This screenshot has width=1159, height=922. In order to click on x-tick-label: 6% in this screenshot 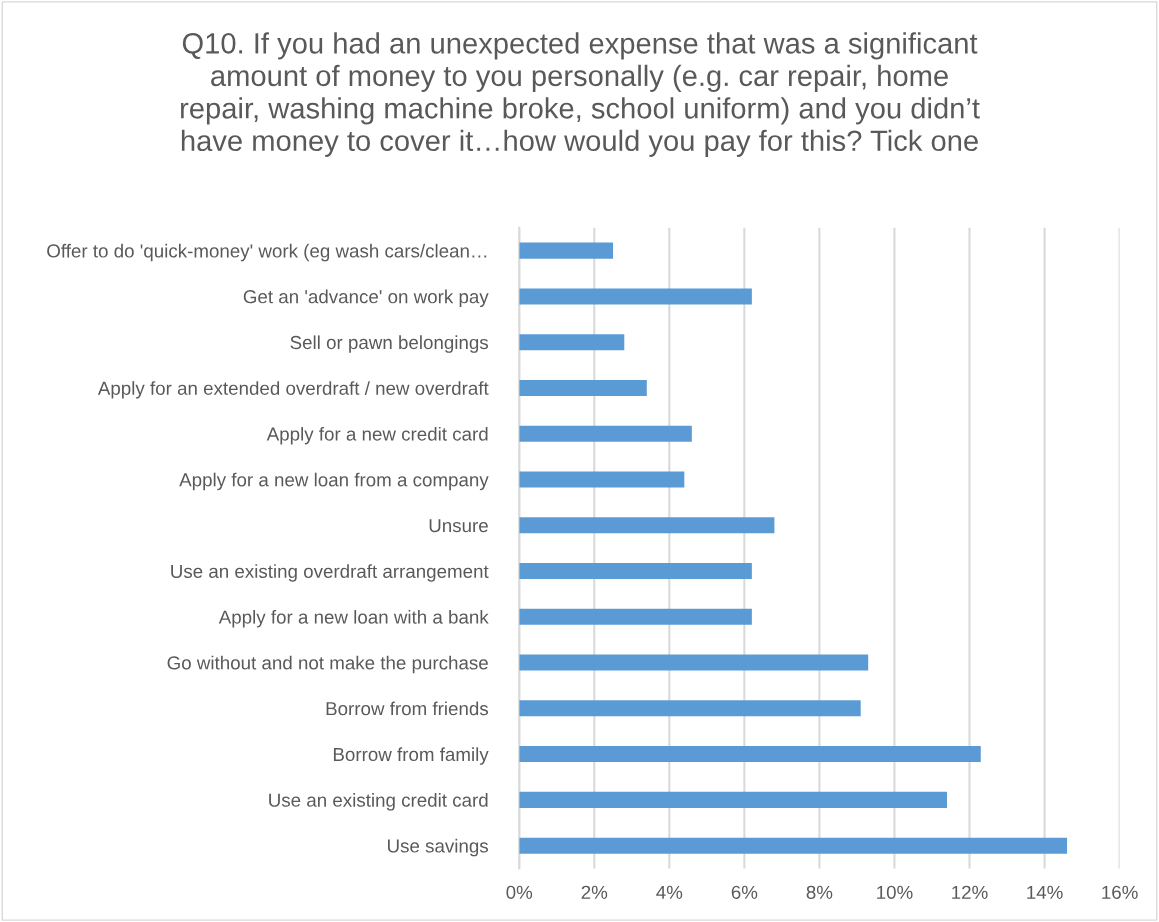, I will do `click(744, 892)`.